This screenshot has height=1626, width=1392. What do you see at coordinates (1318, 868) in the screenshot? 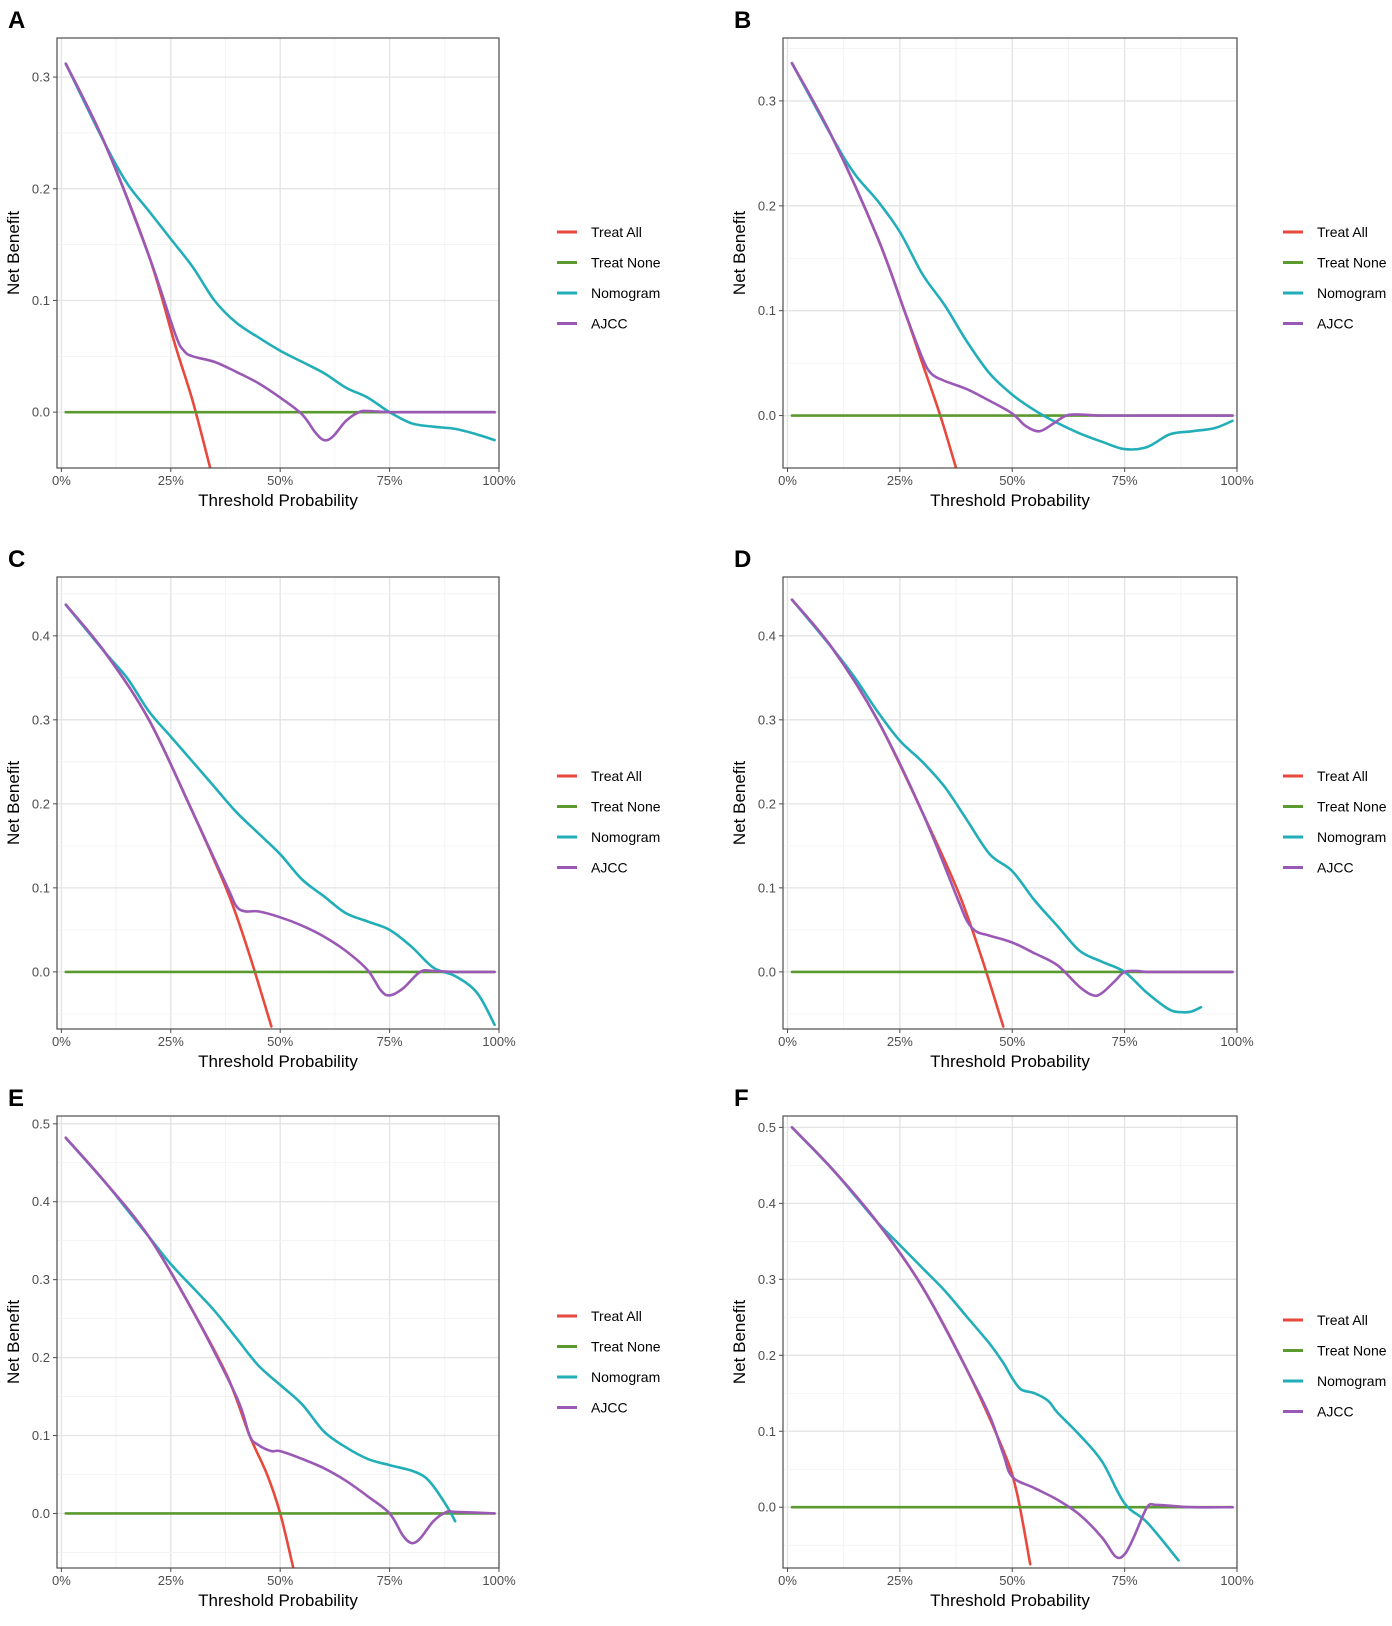
I see `legend-item-ajcc: AJCC` at bounding box center [1318, 868].